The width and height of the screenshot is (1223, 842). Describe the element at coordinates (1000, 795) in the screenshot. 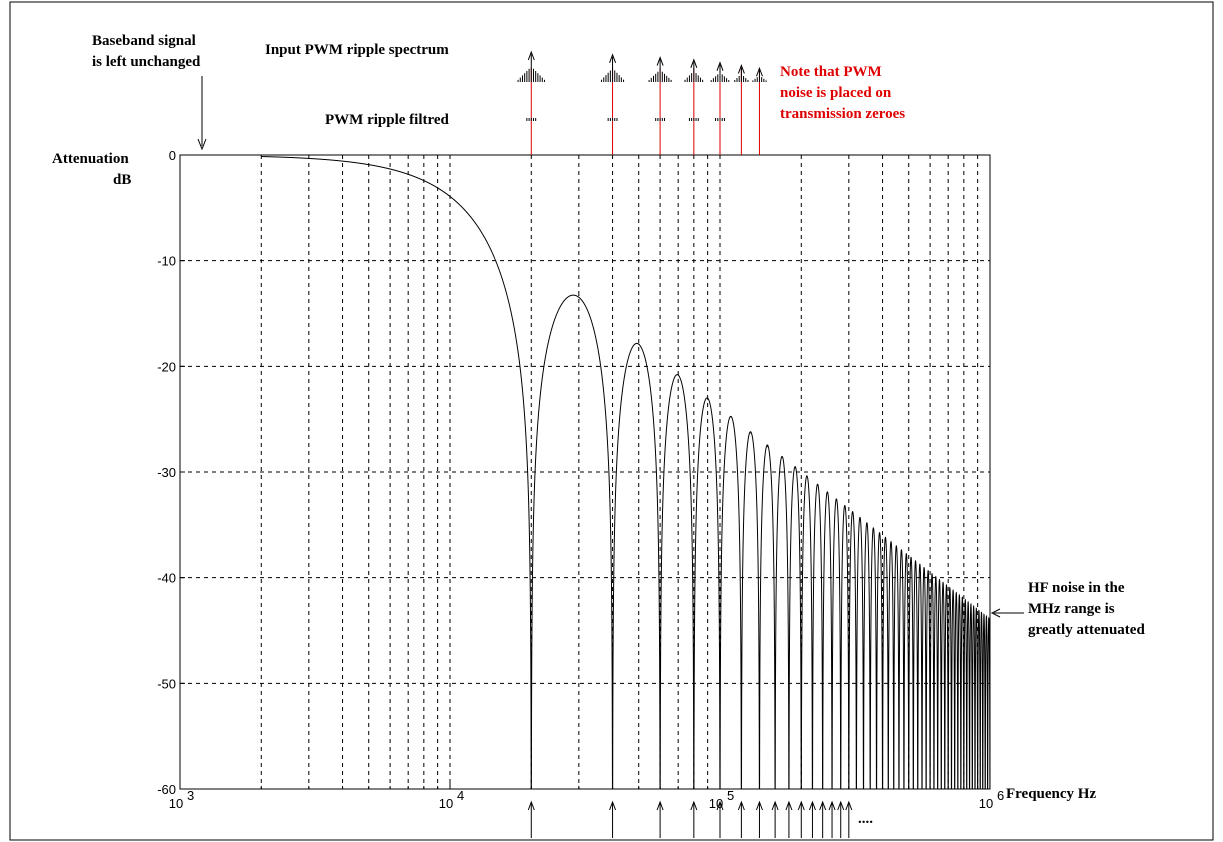

I see `x-tick-exponent: 6` at that location.